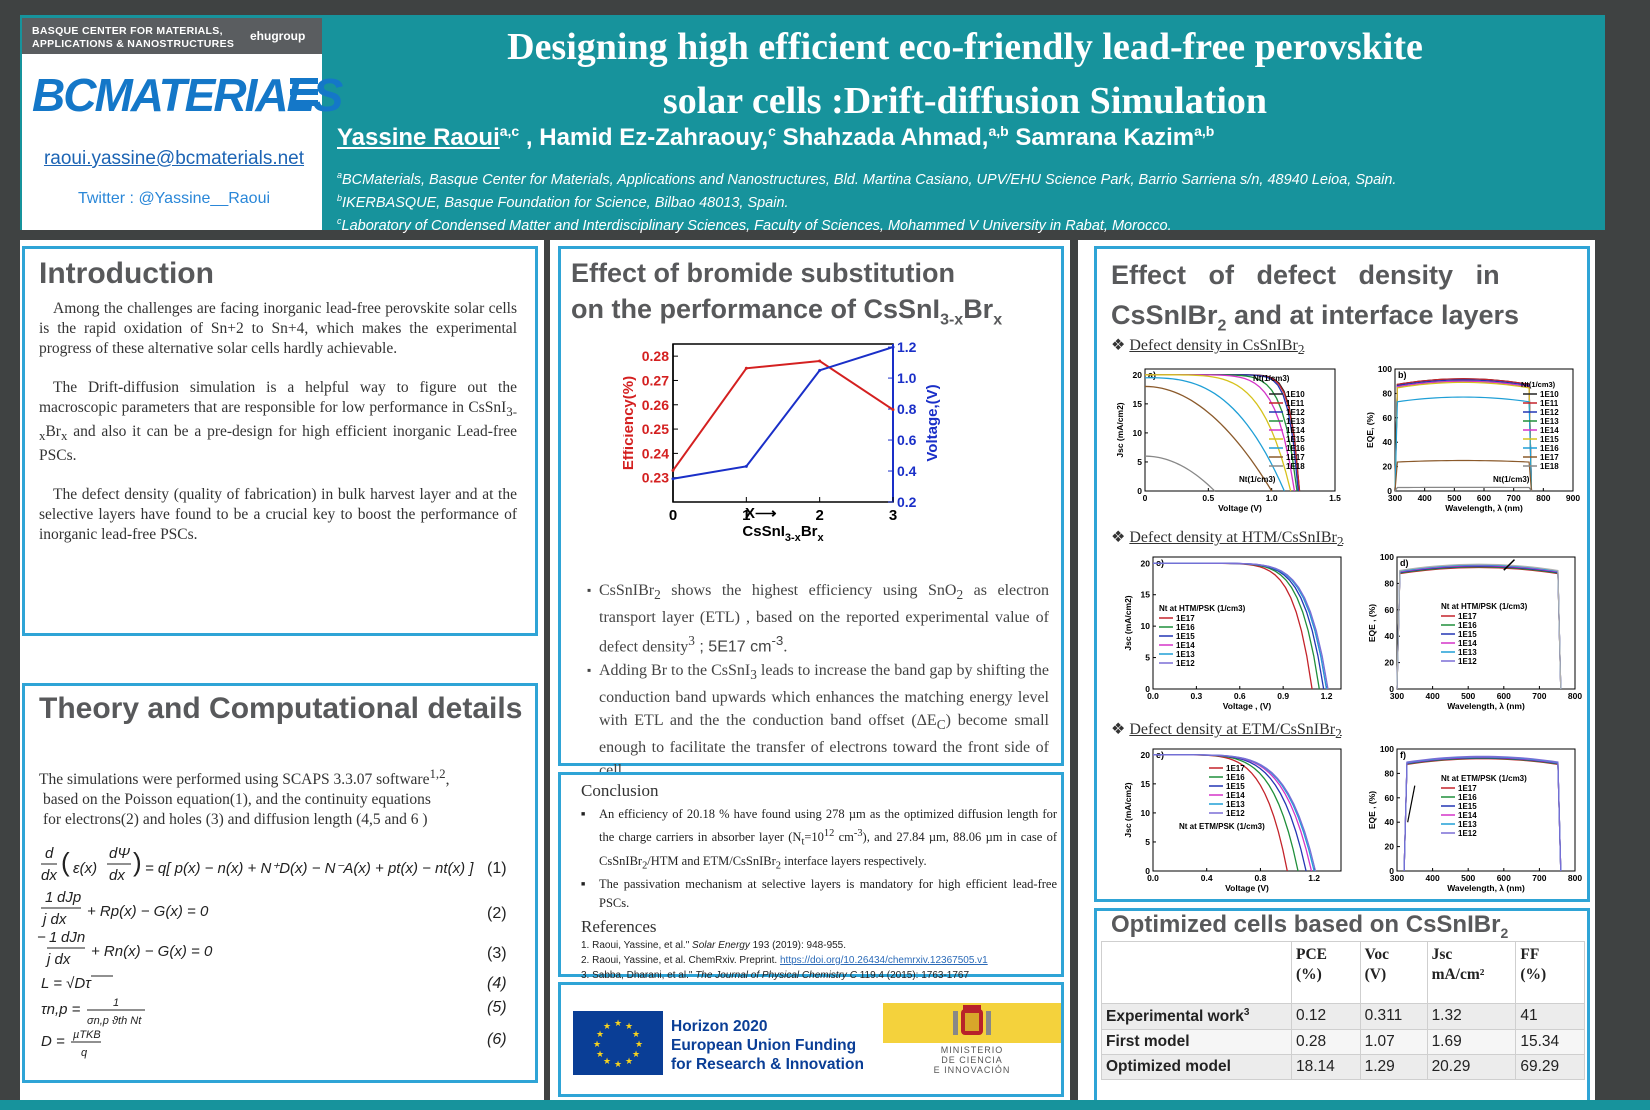  What do you see at coordinates (932, 422) in the screenshot?
I see `right-axis-title: Voltage,(V)` at bounding box center [932, 422].